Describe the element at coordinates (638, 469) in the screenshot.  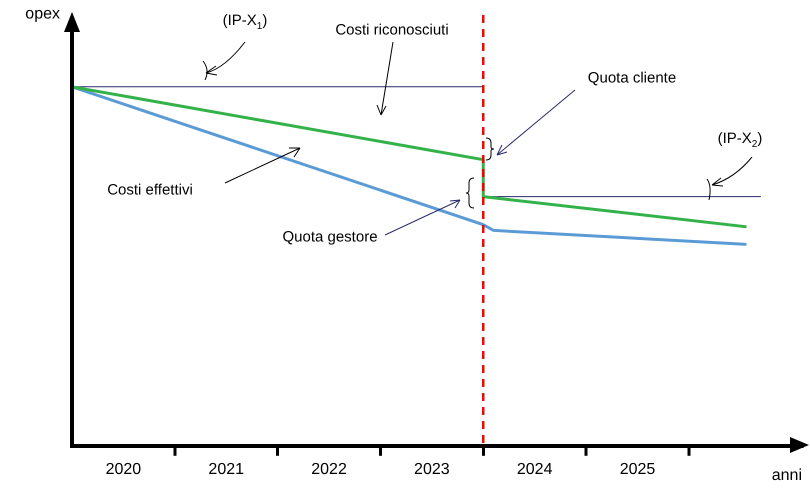
I see `x-tick-label: 2025` at that location.